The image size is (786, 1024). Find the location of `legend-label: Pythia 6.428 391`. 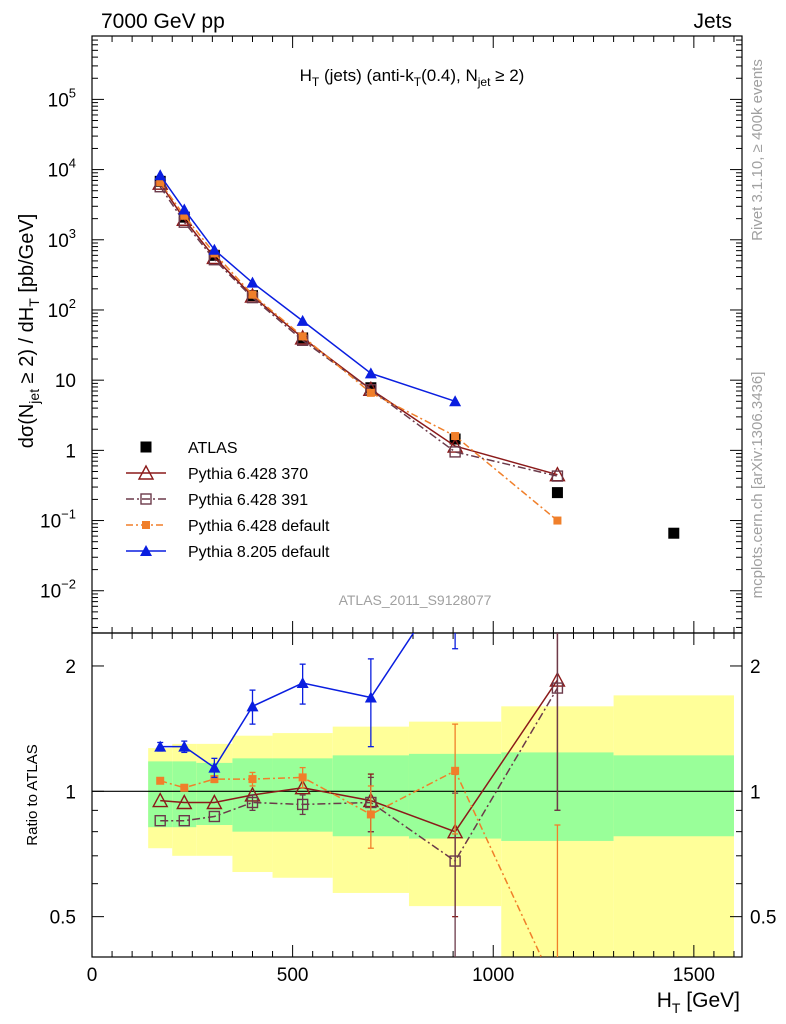

legend-label: Pythia 6.428 391 is located at coordinates (248, 500).